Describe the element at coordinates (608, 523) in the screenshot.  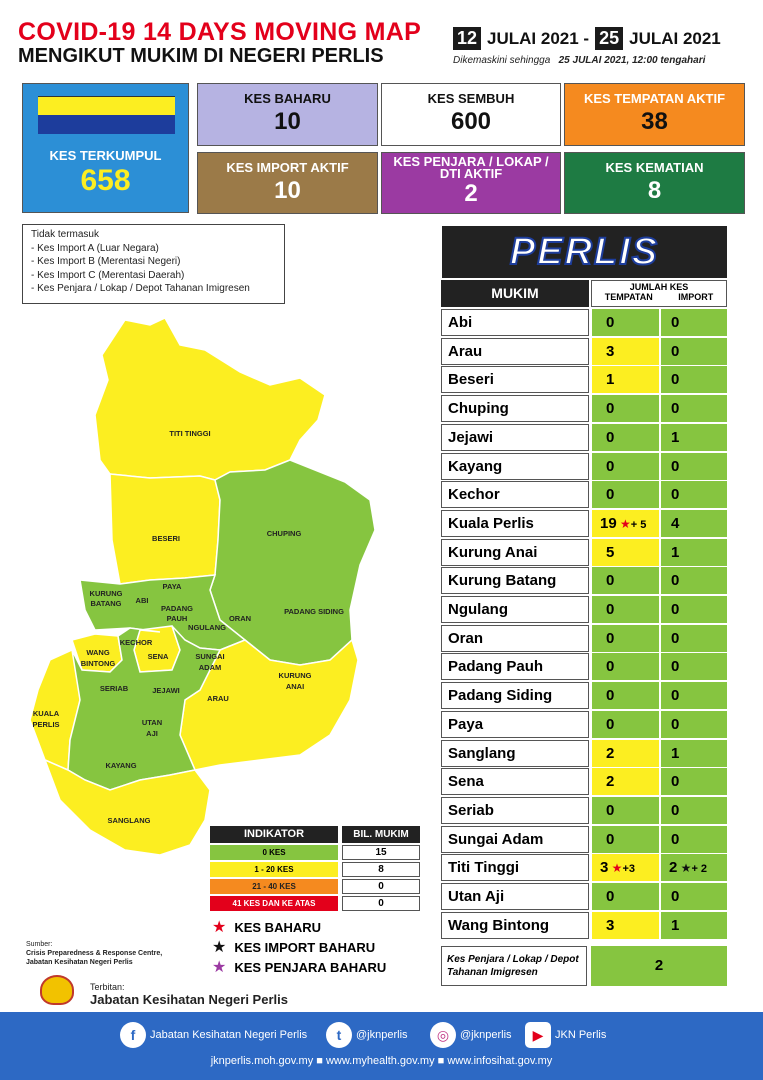
I see `cell-value: 19` at that location.